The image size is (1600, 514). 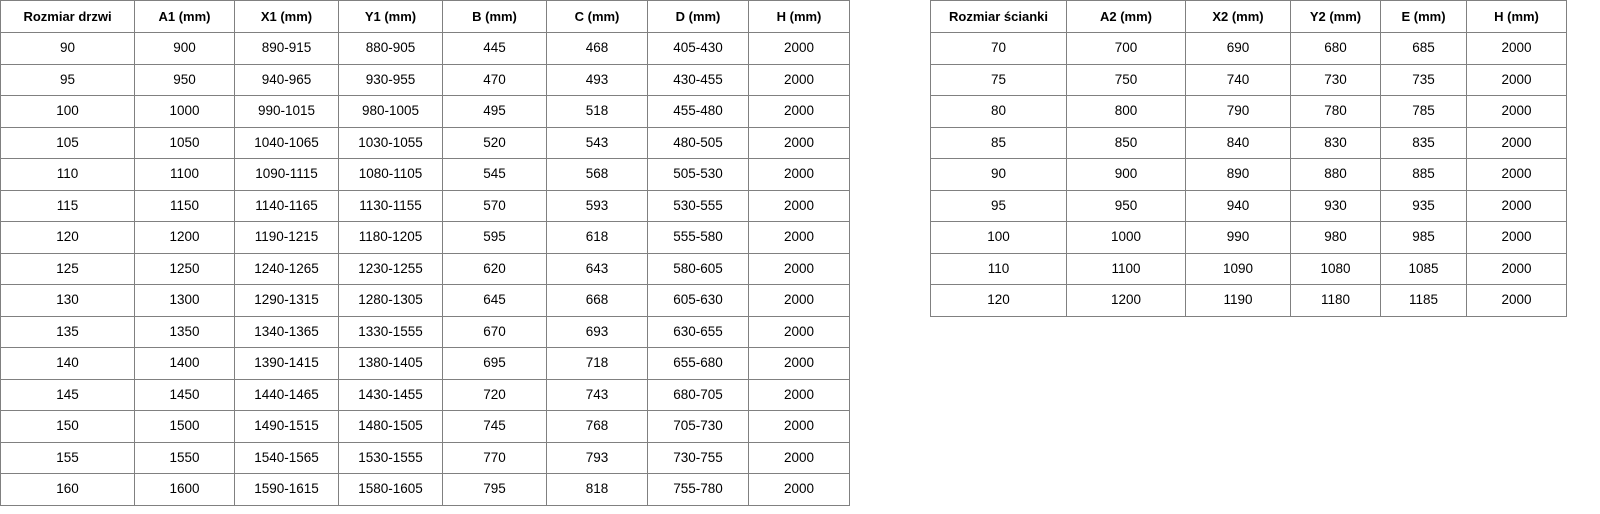 I want to click on table-cell: 1080-1105, so click(x=390, y=174).